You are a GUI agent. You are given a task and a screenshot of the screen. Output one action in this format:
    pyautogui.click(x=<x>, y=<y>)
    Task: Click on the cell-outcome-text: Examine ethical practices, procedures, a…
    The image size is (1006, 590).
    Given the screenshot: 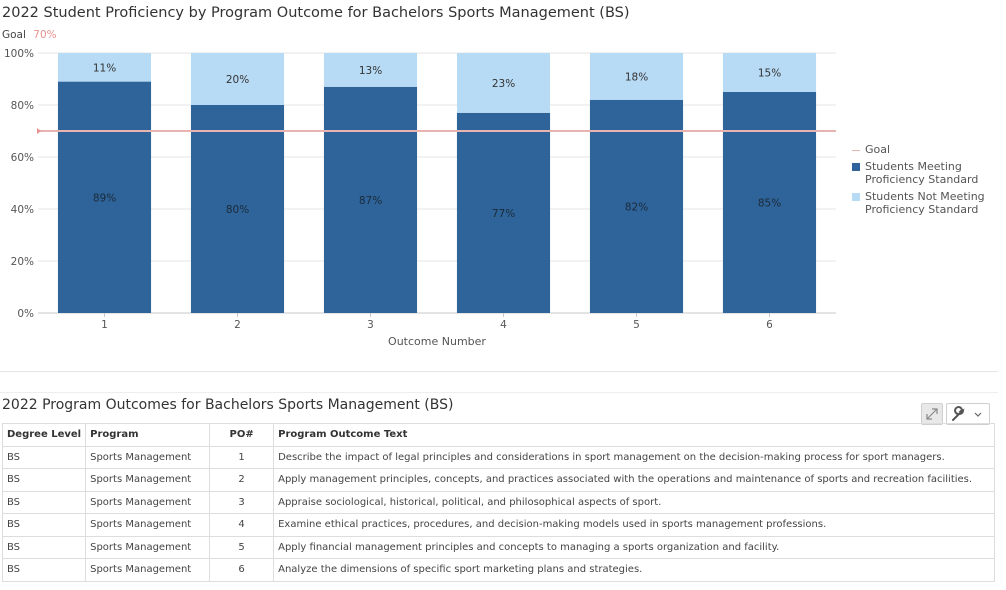 What is the action you would take?
    pyautogui.click(x=634, y=525)
    